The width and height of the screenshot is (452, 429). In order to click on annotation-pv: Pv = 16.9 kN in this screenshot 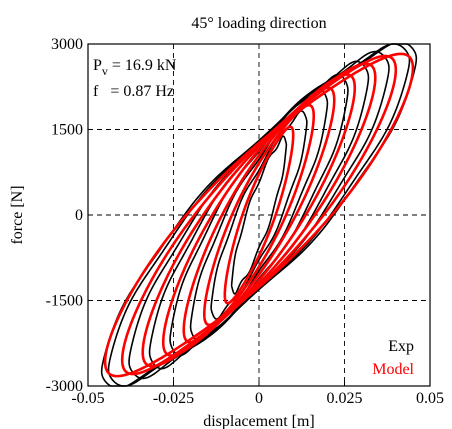, I will do `click(135, 67)`.